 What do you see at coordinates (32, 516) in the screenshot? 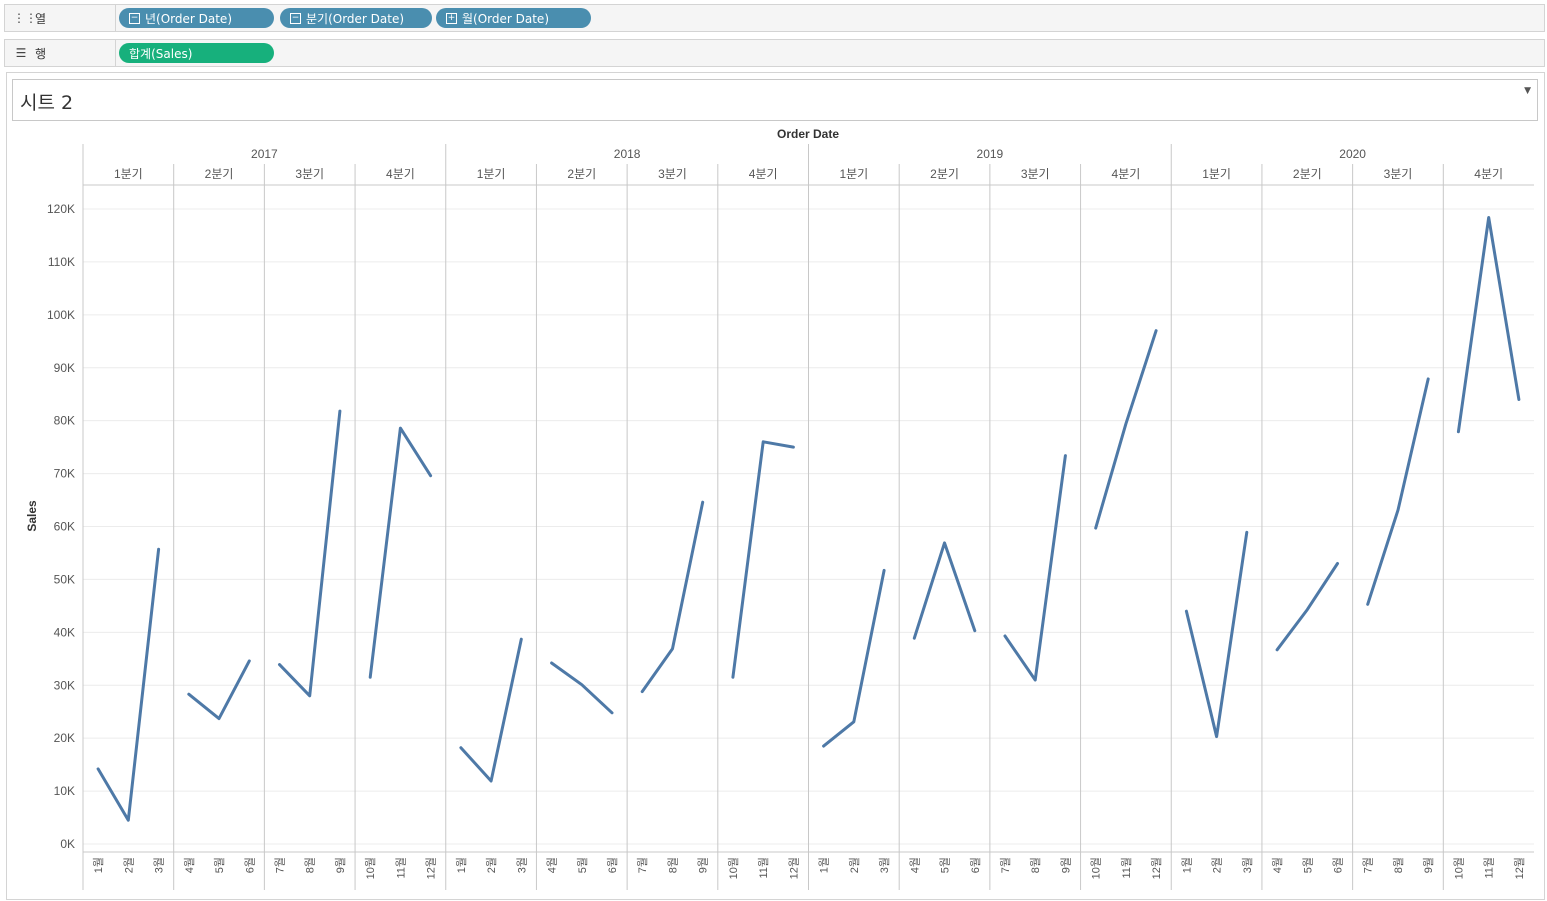
I see `y-axis-title: Sales` at bounding box center [32, 516].